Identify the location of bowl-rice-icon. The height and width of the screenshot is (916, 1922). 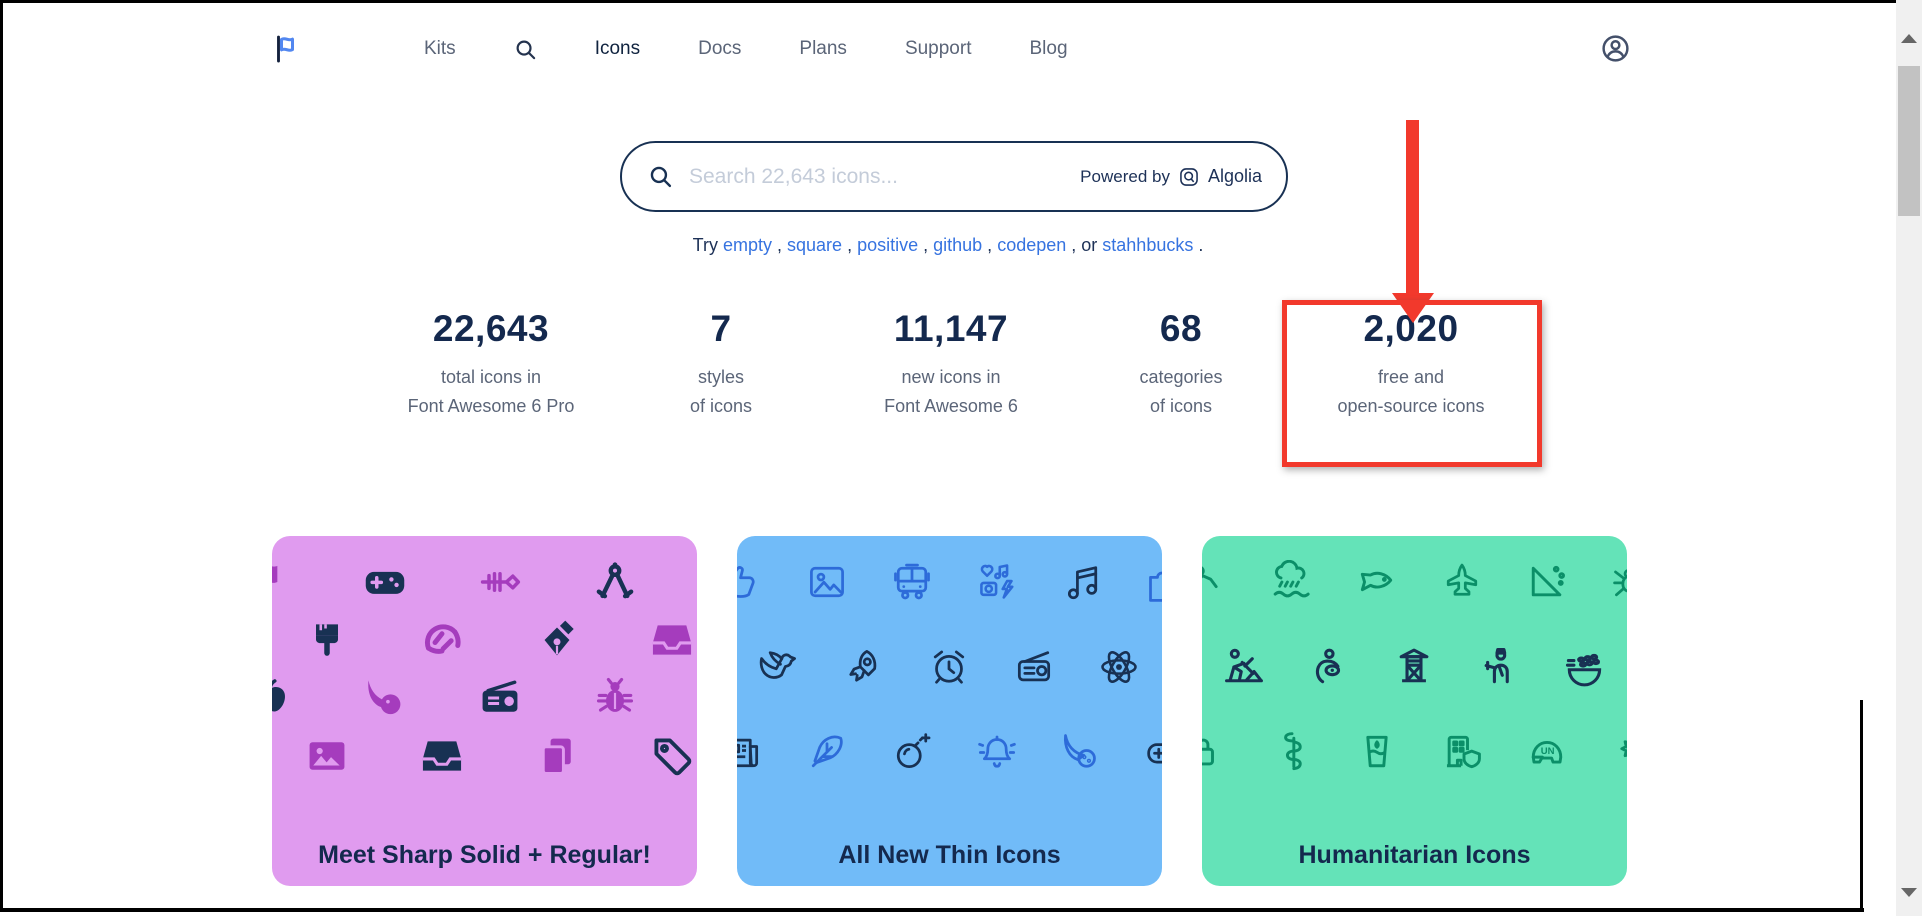
(1584, 667).